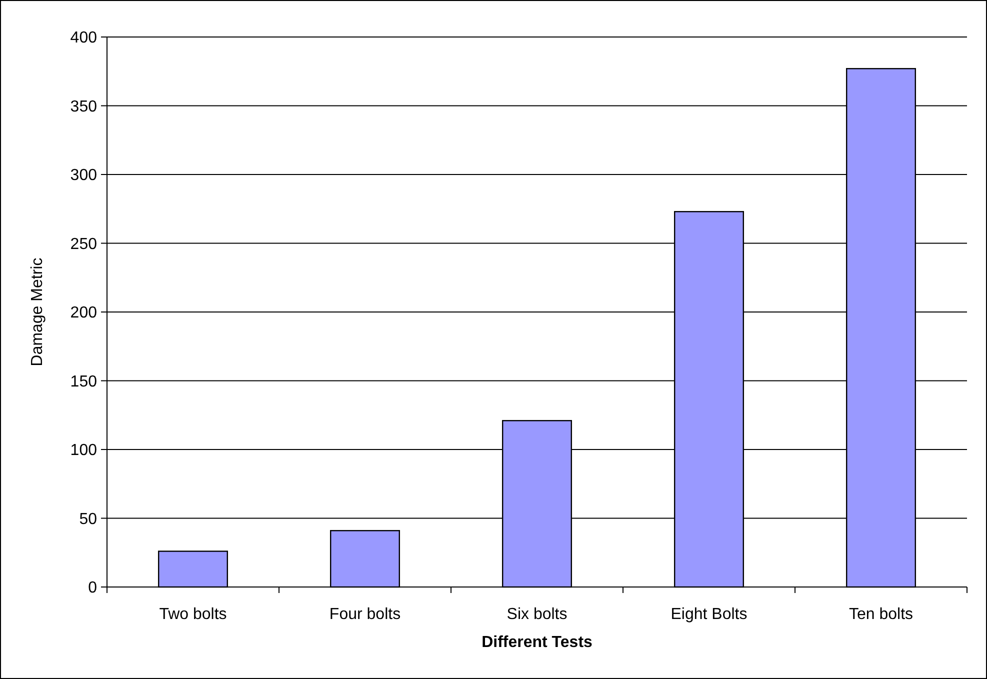 Image resolution: width=987 pixels, height=679 pixels. Describe the element at coordinates (84, 38) in the screenshot. I see `y-tick-label: 400` at that location.